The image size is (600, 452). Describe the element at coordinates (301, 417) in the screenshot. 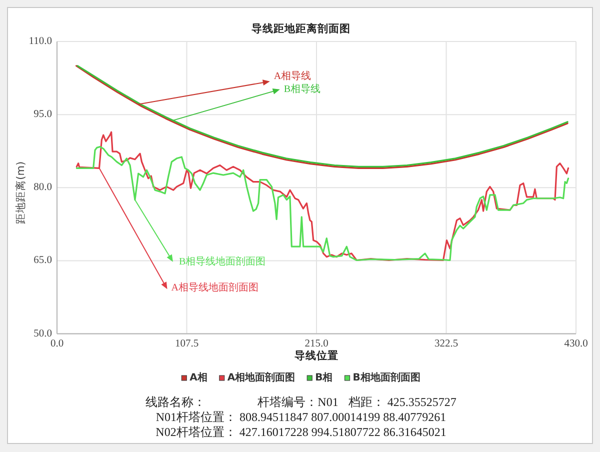

I see `text: N01杆塔位置： 808.94511847 807.00014199 88.40779261` at that location.